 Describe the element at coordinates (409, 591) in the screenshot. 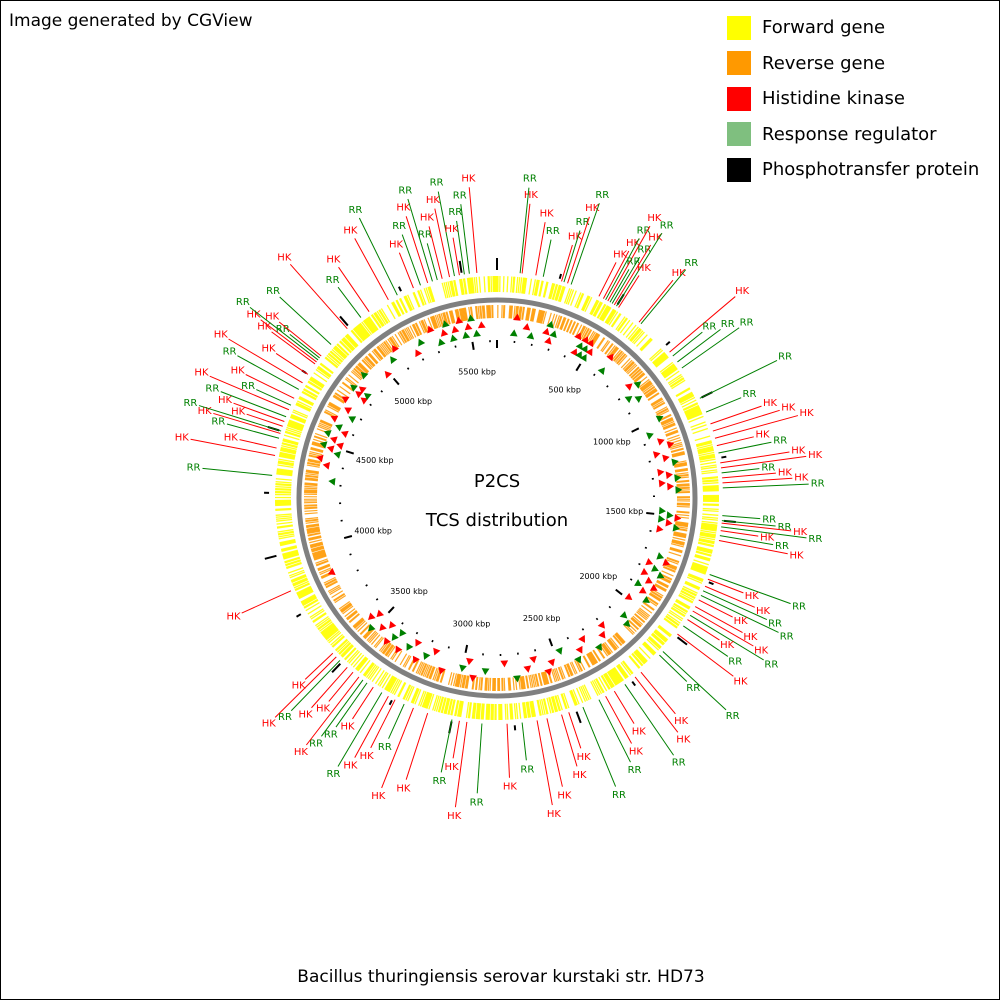

I see `tick-label: 3500 kbp` at that location.